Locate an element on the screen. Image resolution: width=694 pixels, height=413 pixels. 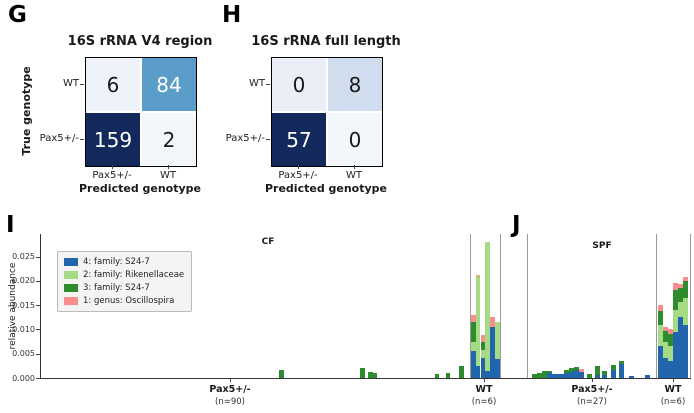
matrix-cell-g-11: 2 is located at coordinates (169, 139).